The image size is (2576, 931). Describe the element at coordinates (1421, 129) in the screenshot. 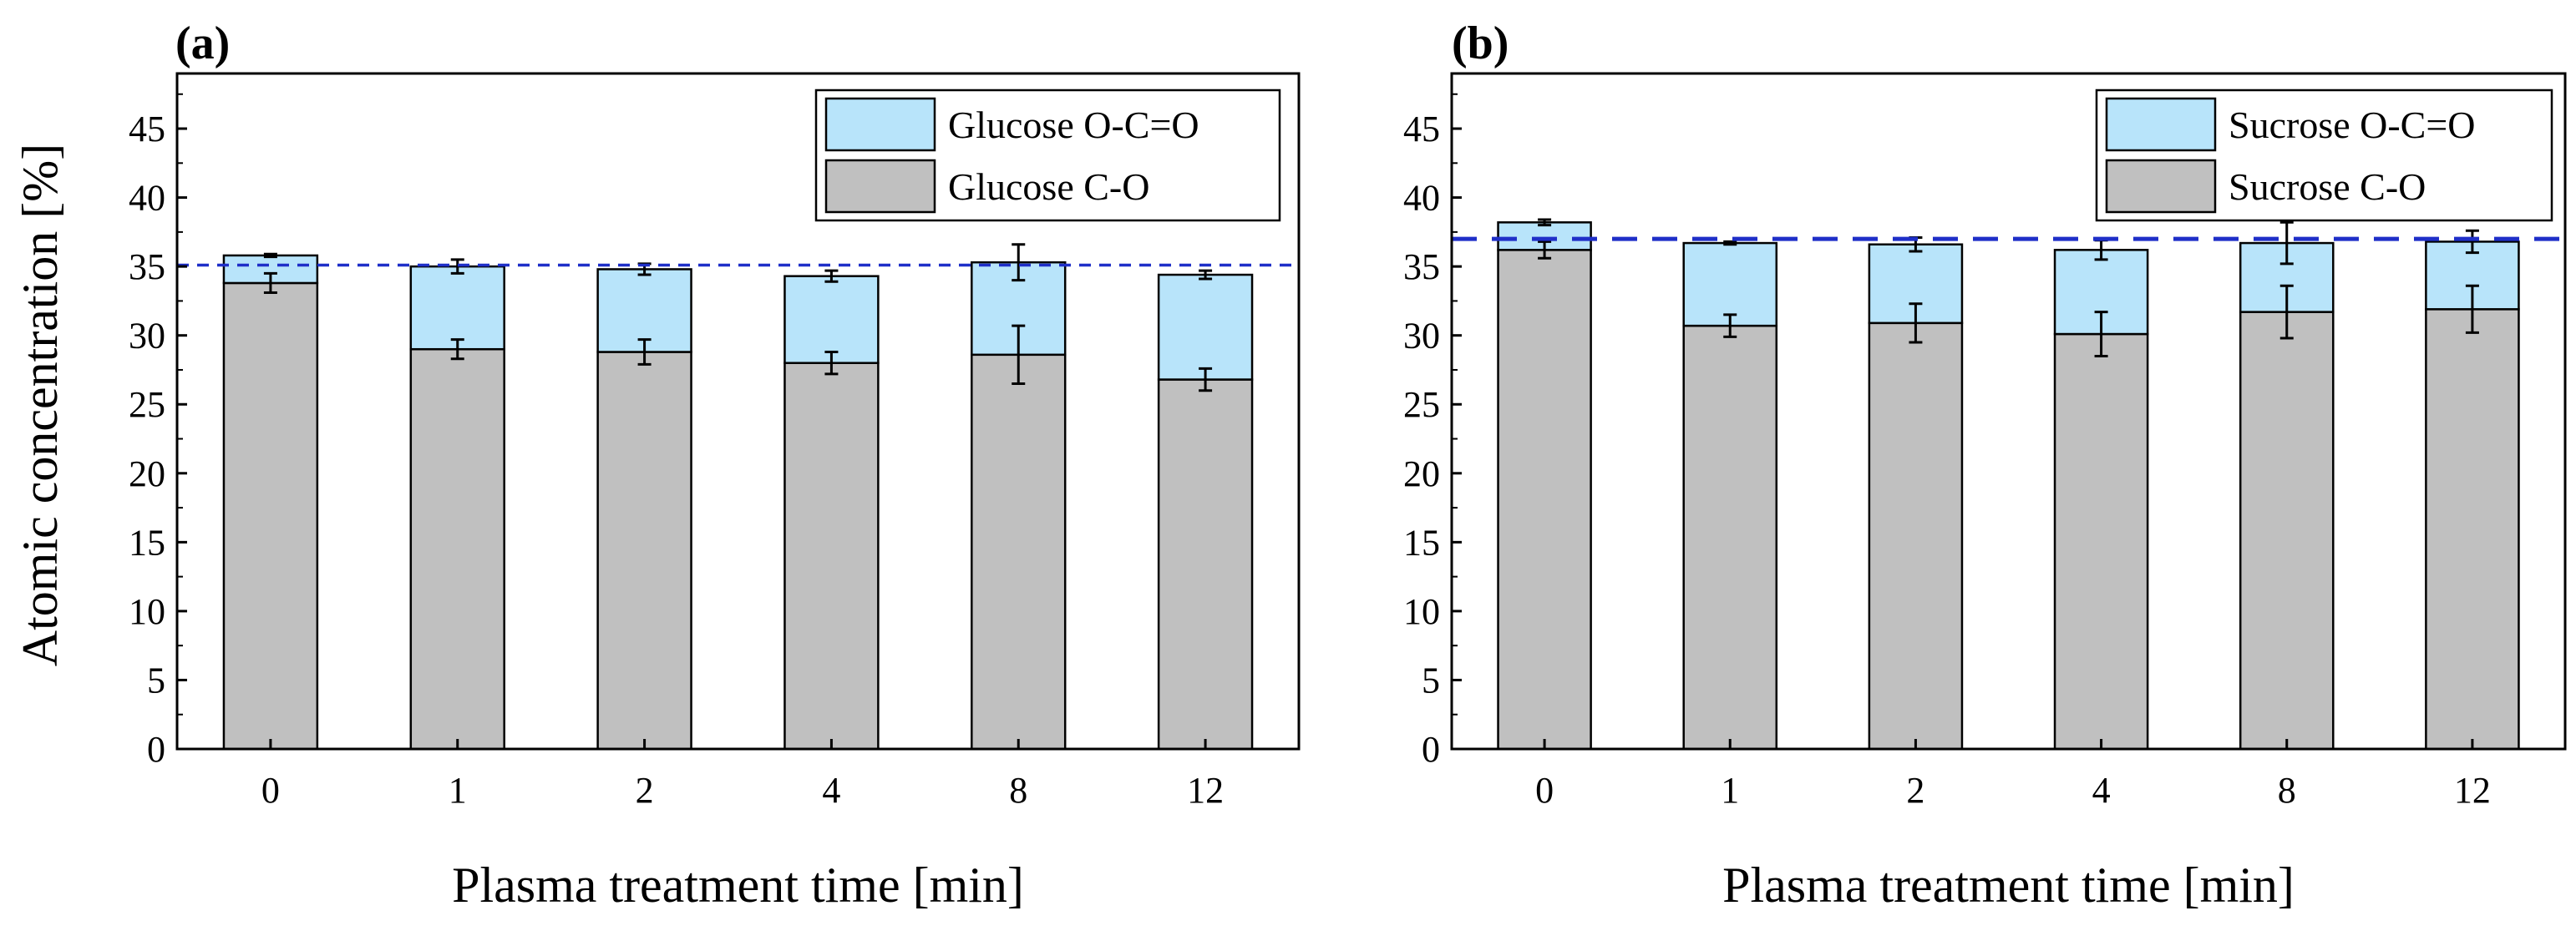

I see `y-tick-label-b-45: 45` at that location.